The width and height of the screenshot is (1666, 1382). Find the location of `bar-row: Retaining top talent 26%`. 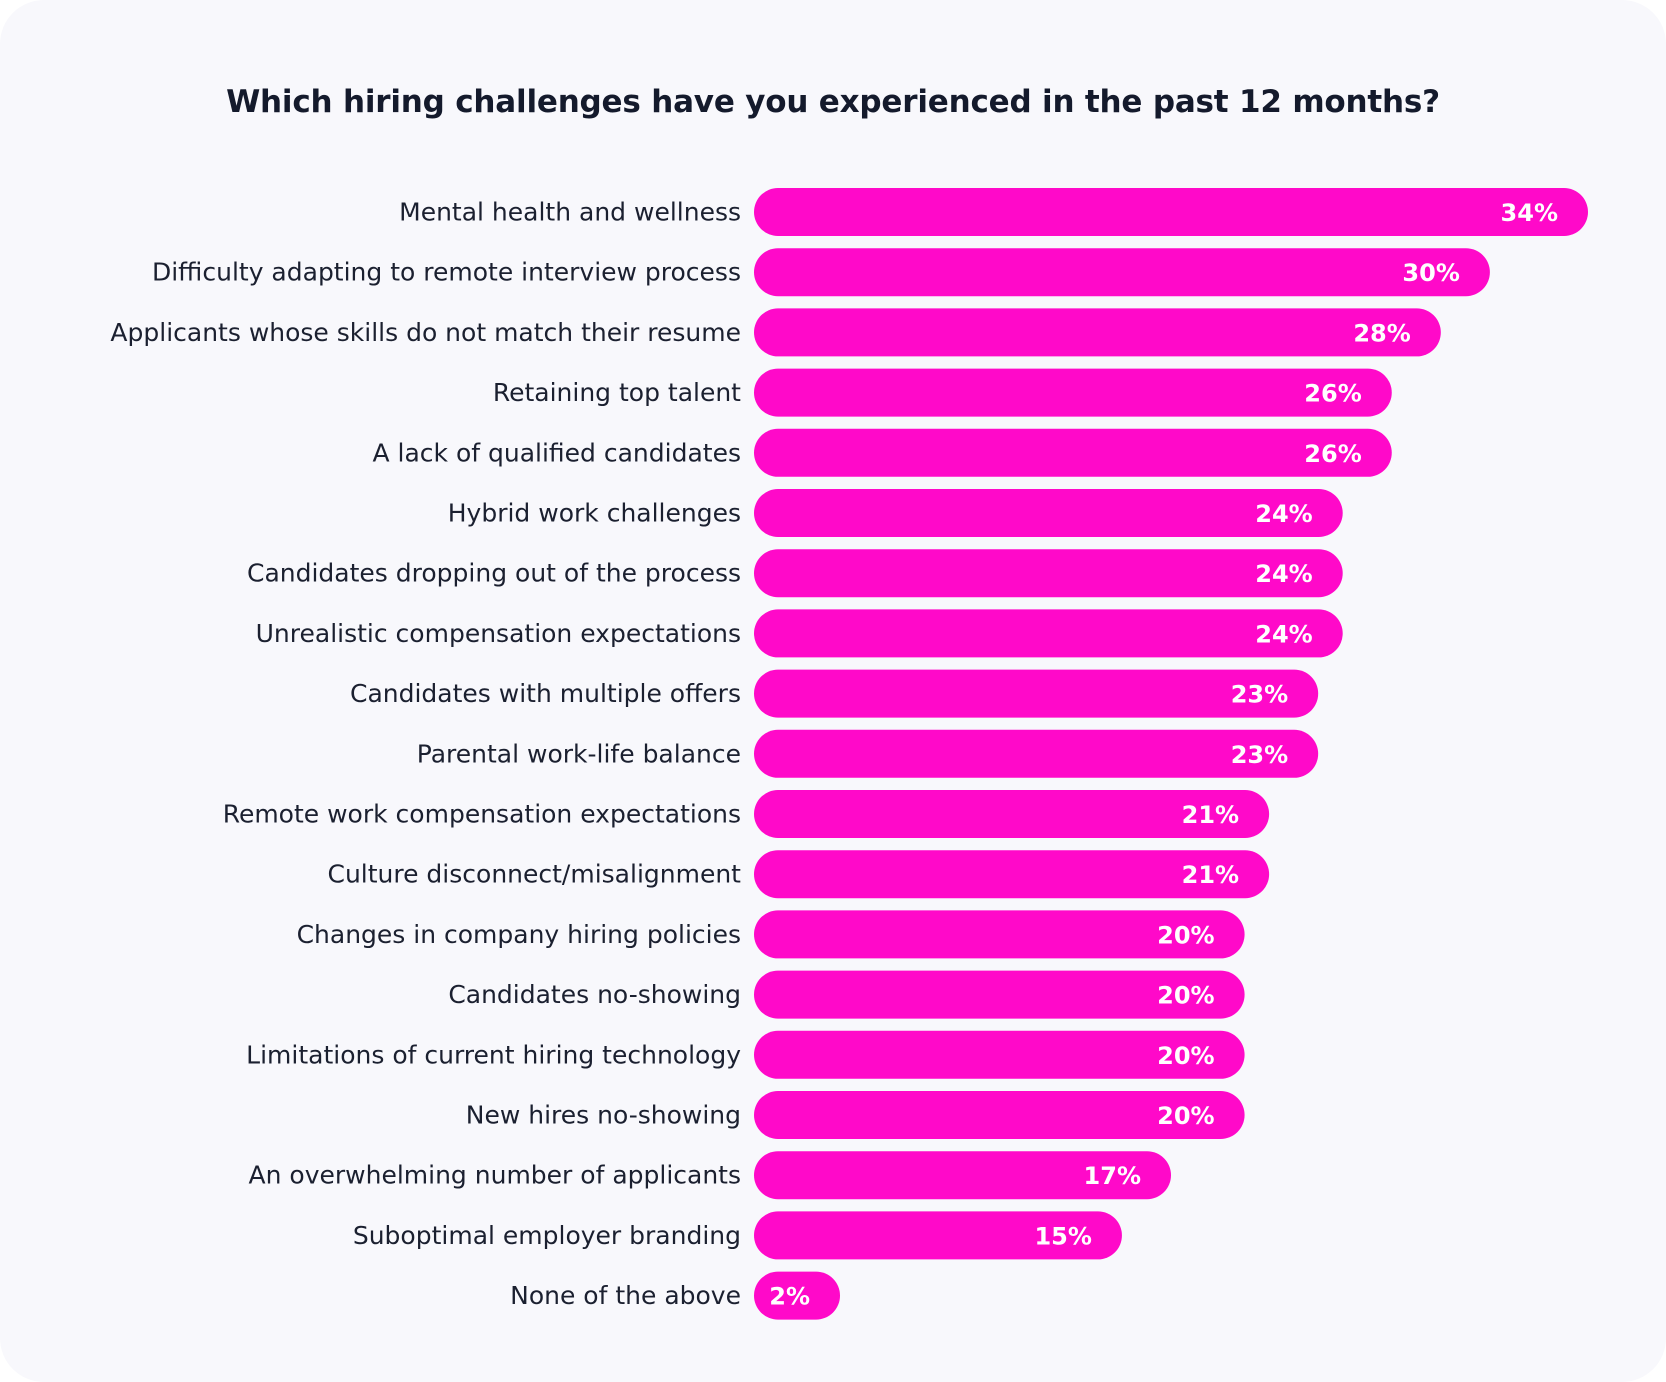

bar-row: Retaining top talent 26% is located at coordinates (942, 392).